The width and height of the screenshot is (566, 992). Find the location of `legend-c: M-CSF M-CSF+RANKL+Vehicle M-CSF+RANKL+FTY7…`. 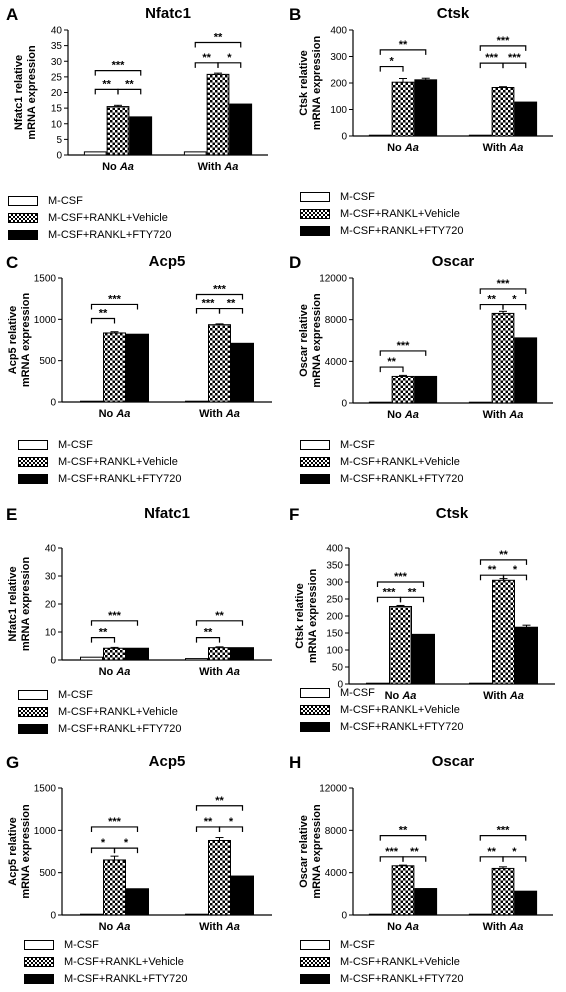

legend-c: M-CSF M-CSF+RANKL+Vehicle M-CSF+RANKL+FTY7… is located at coordinates (99, 461).